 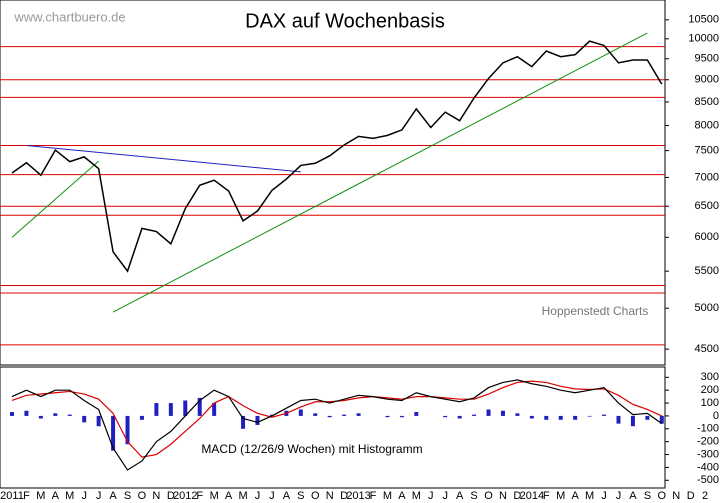 I want to click on y-tick-label: 7500, so click(x=707, y=151).